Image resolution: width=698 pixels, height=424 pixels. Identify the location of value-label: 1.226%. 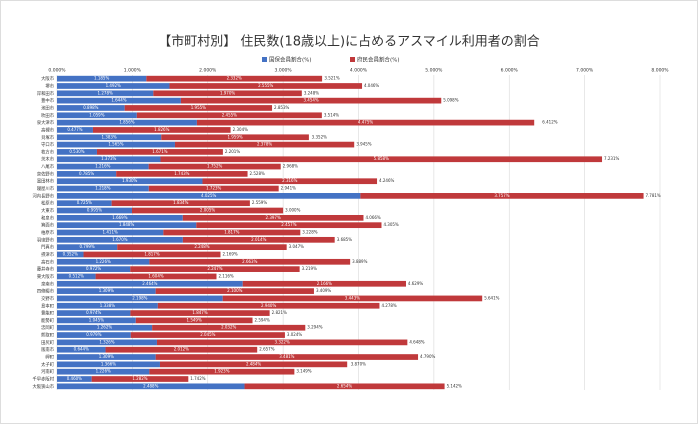
(103, 371).